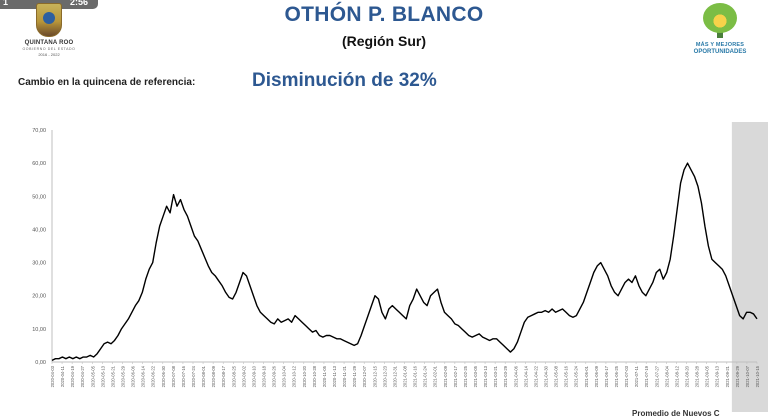 The height and width of the screenshot is (418, 768). I want to click on chart-caption: Promedio de Nuevos C, so click(676, 413).